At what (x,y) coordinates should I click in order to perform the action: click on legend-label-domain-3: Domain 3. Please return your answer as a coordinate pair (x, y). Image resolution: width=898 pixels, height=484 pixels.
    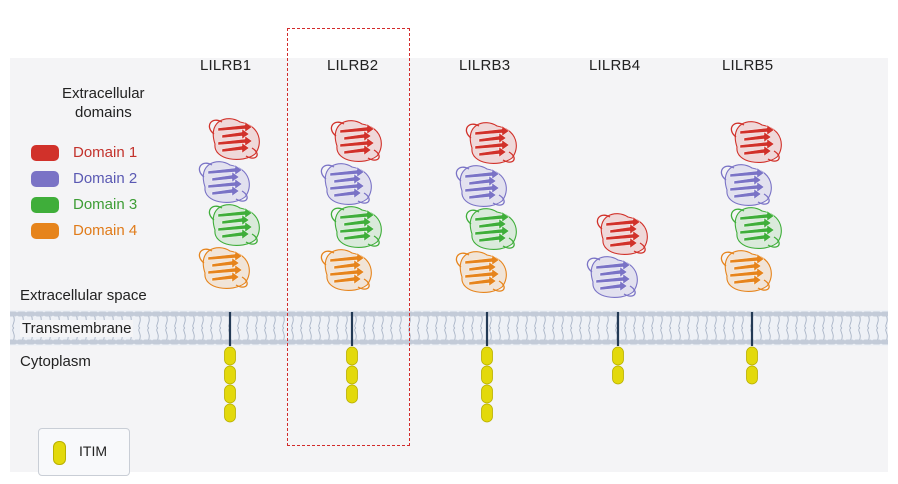
    Looking at the image, I should click on (105, 204).